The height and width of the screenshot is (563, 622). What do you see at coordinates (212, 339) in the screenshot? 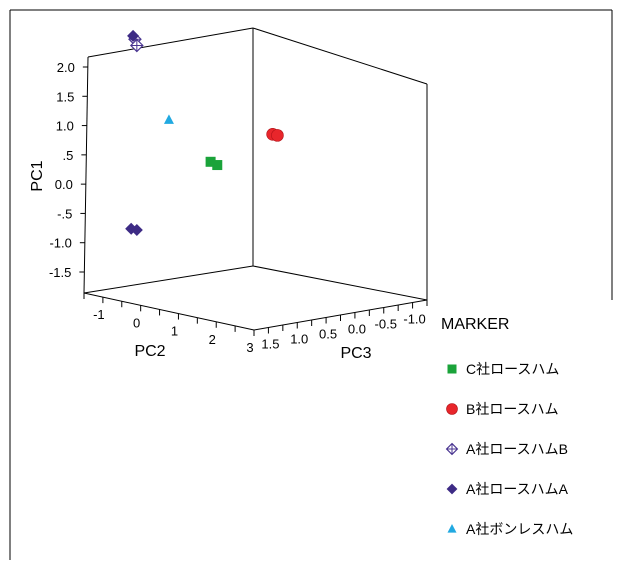
I see `pc2-tick-label: 2` at bounding box center [212, 339].